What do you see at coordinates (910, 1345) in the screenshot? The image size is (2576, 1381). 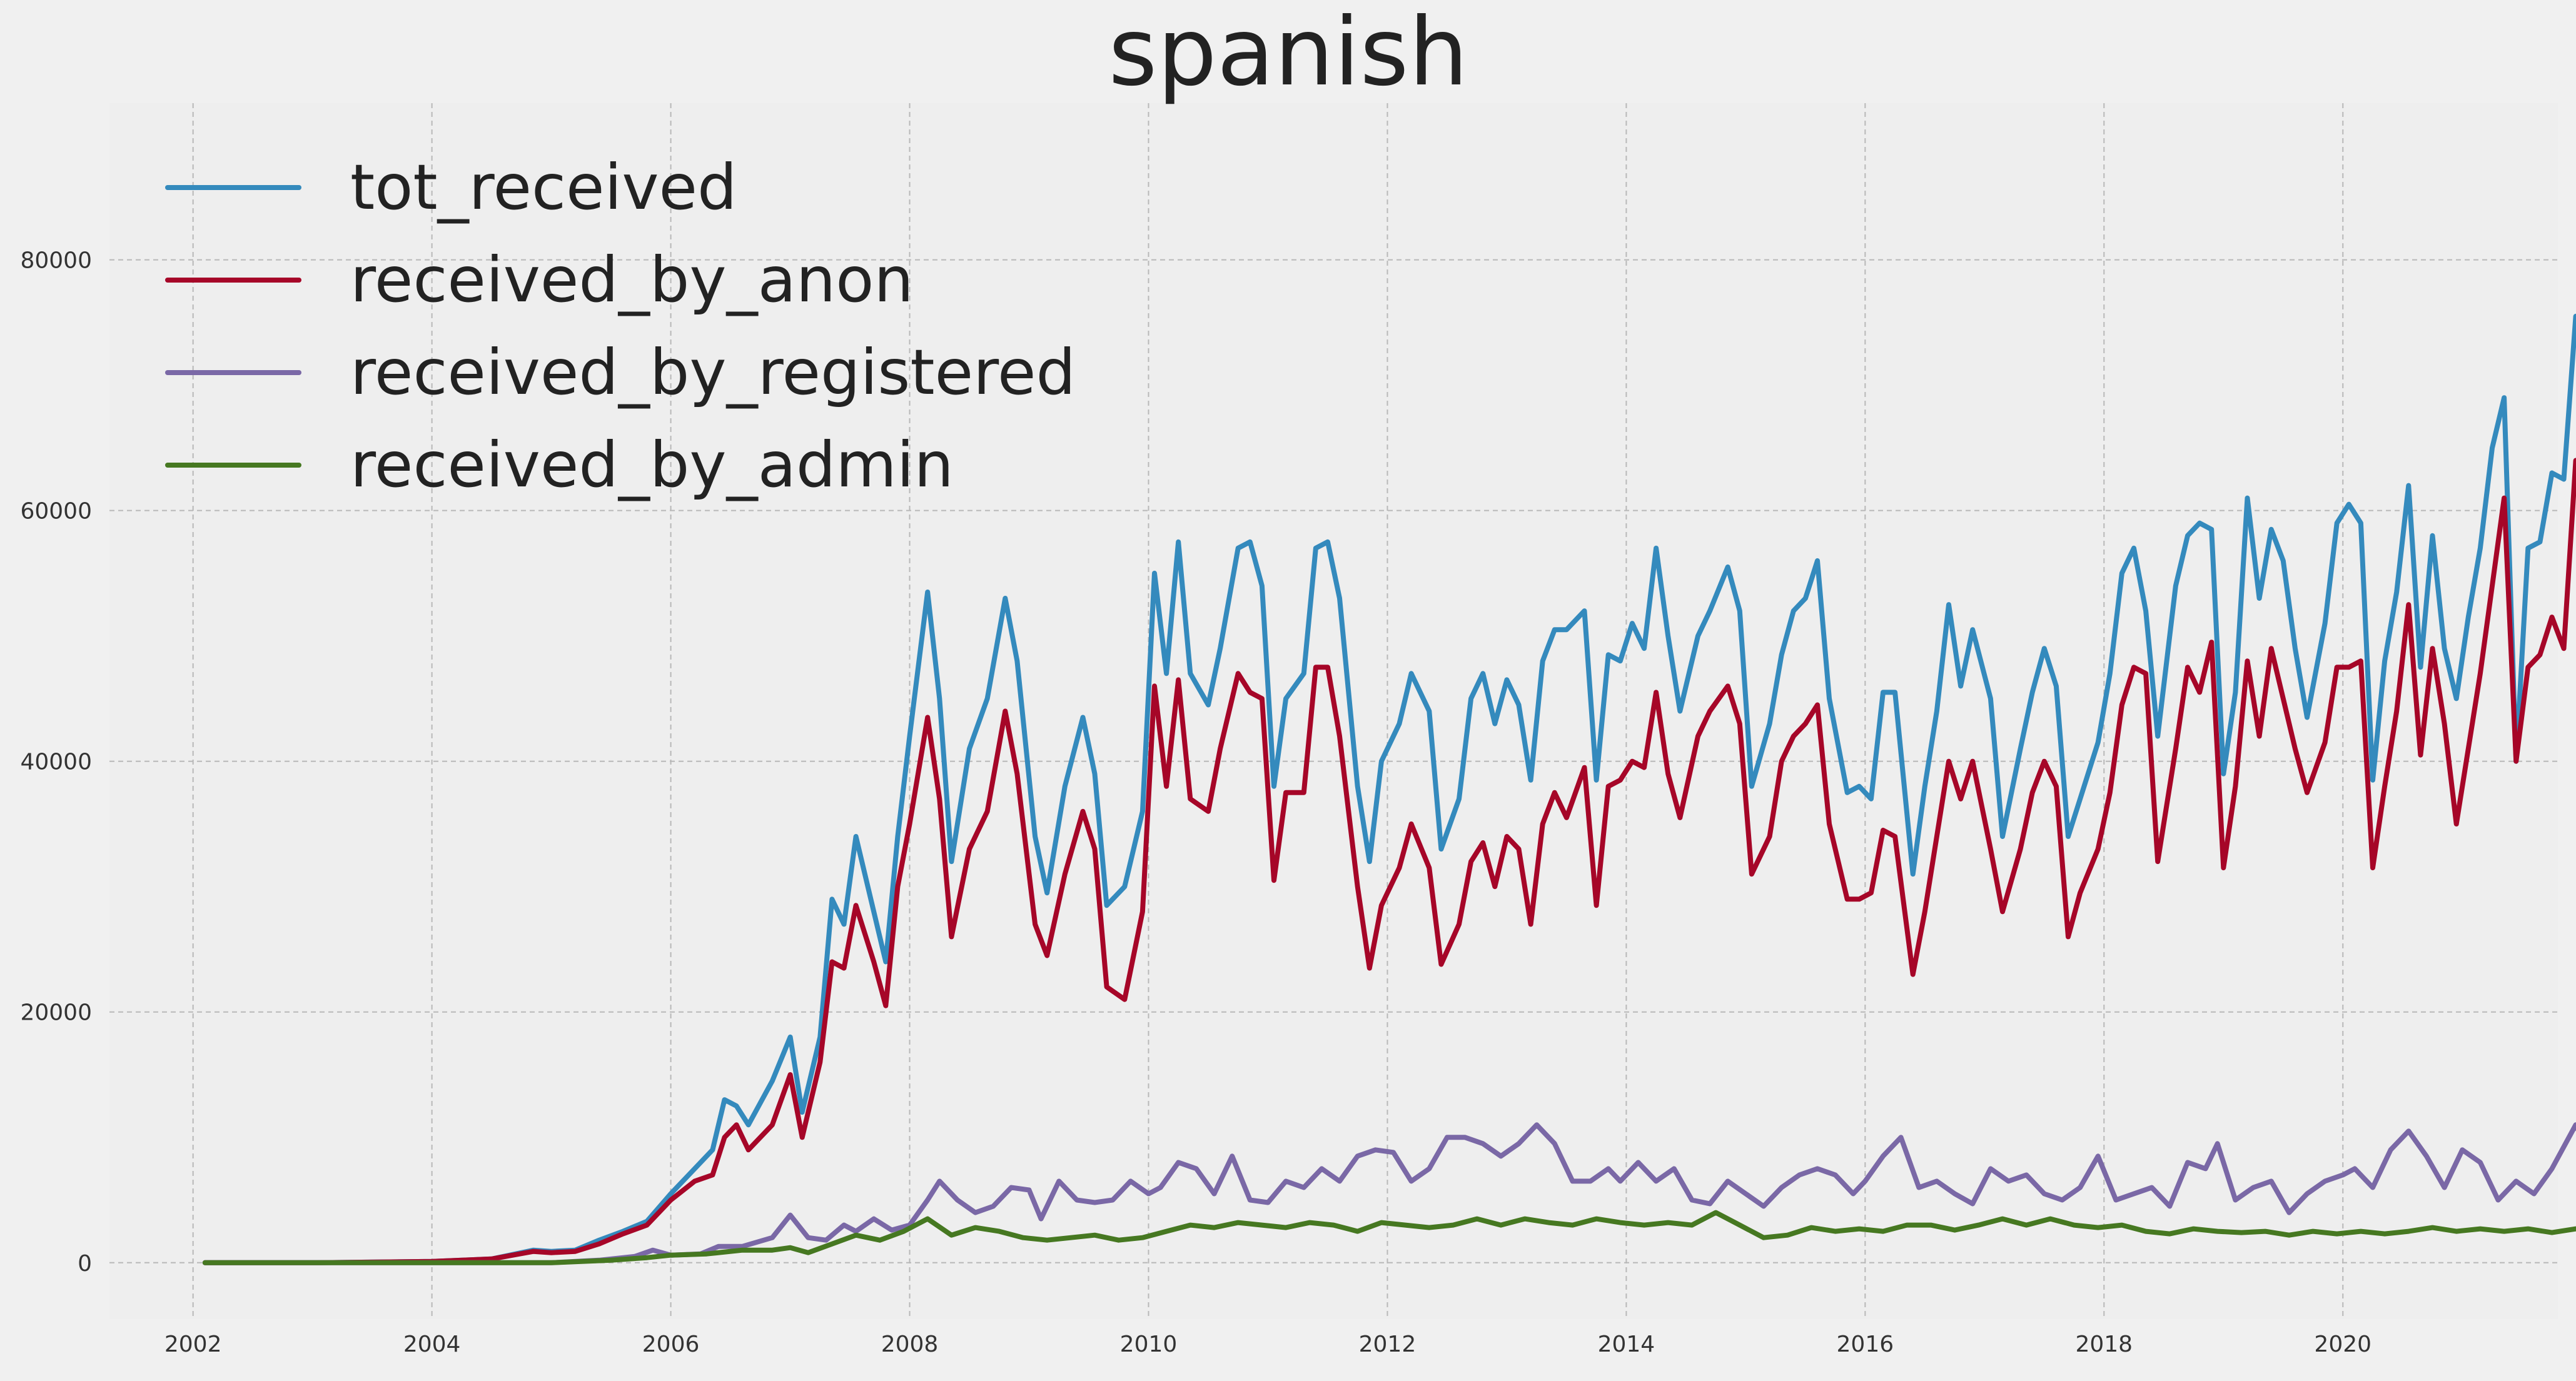 I see `x-tick-label: 2008` at bounding box center [910, 1345].